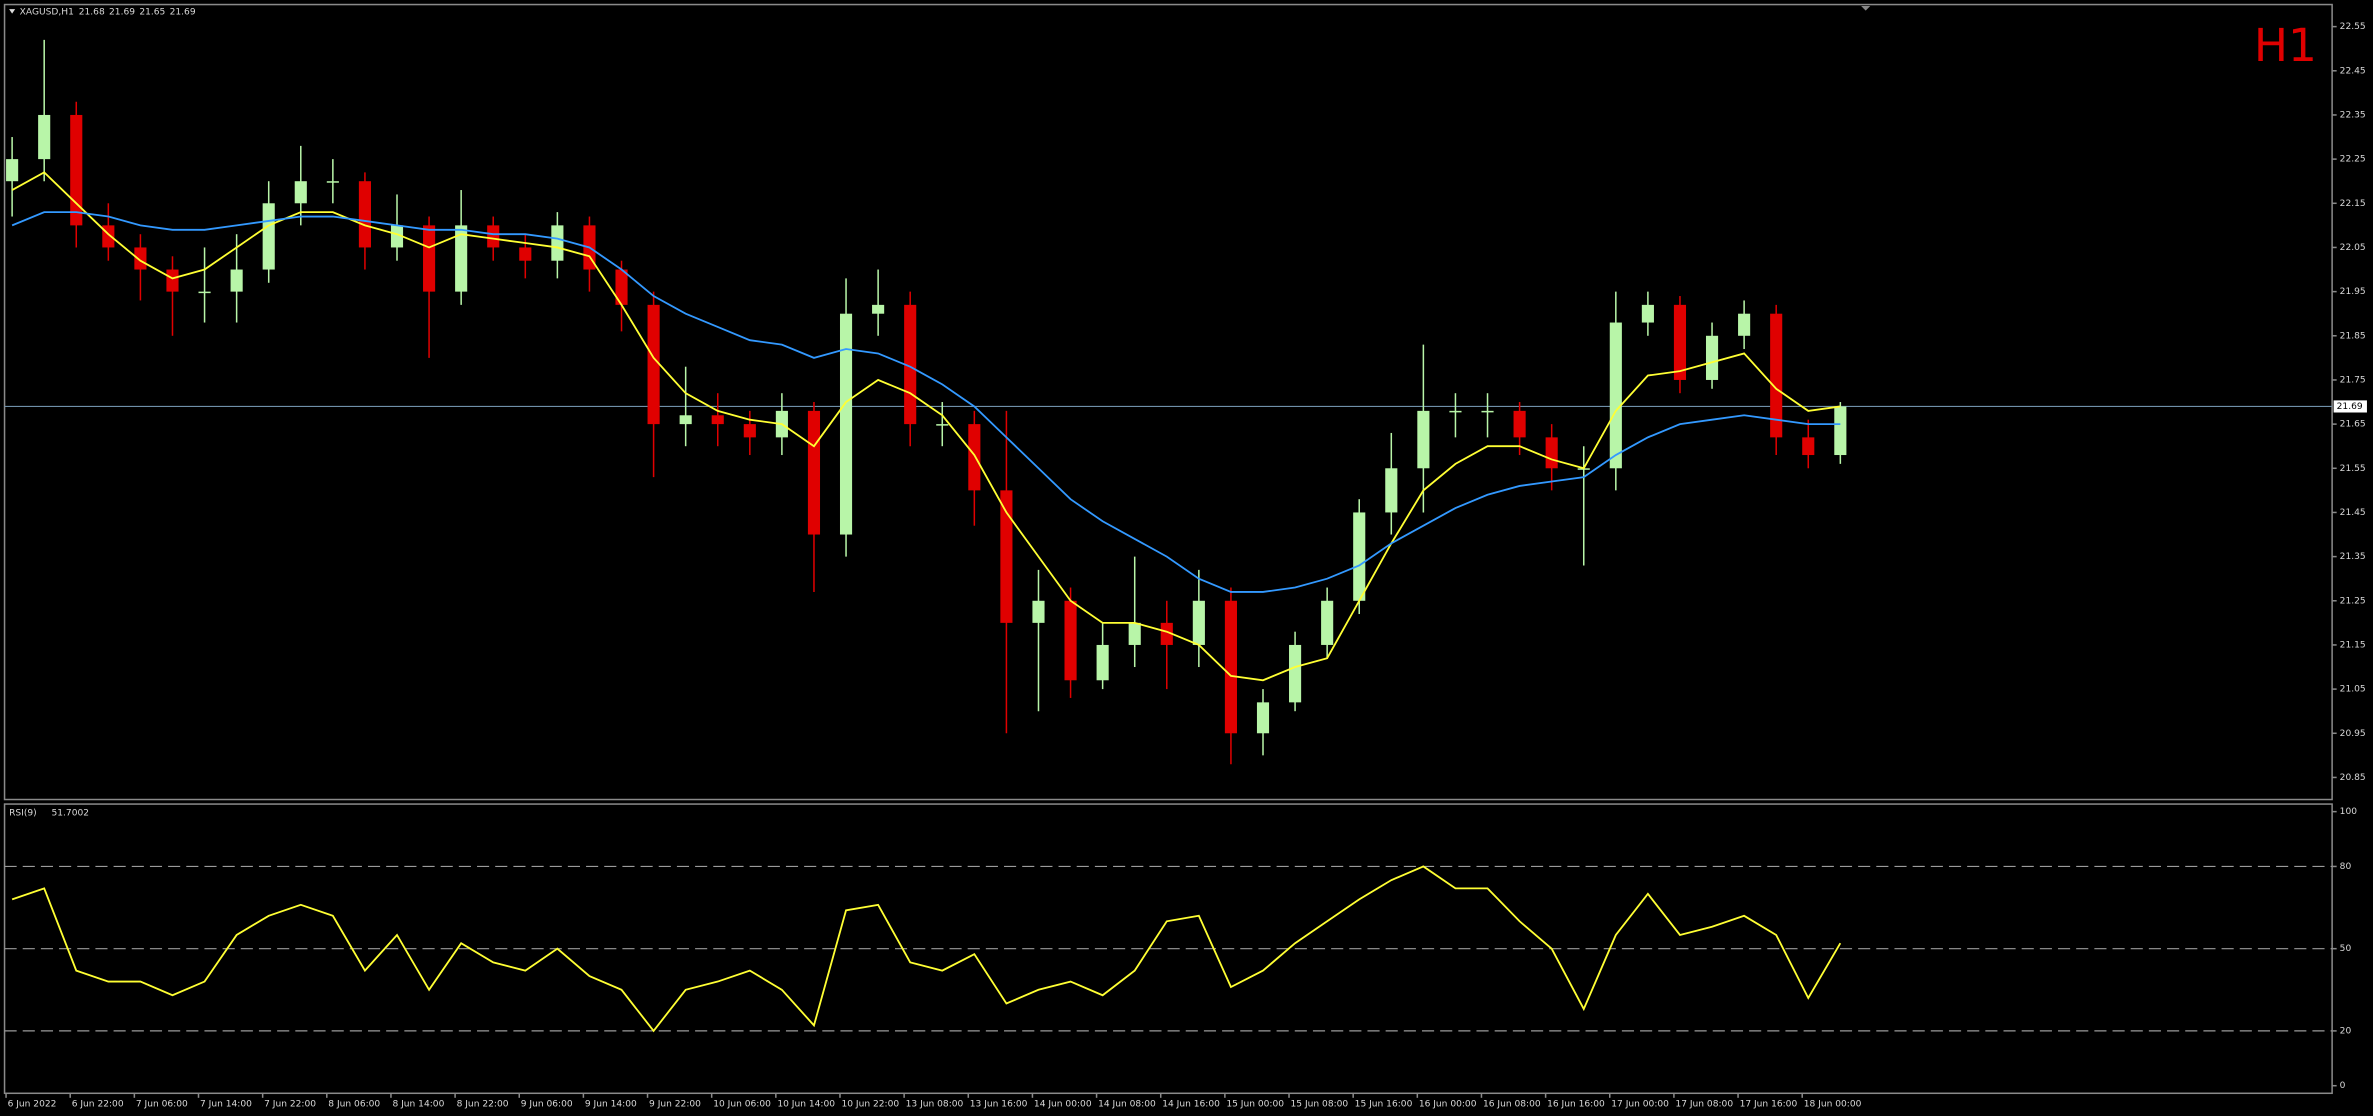 Image resolution: width=2373 pixels, height=1116 pixels. What do you see at coordinates (1512, 1104) in the screenshot?
I see `x-tick-label: 16 Jun 08:00` at bounding box center [1512, 1104].